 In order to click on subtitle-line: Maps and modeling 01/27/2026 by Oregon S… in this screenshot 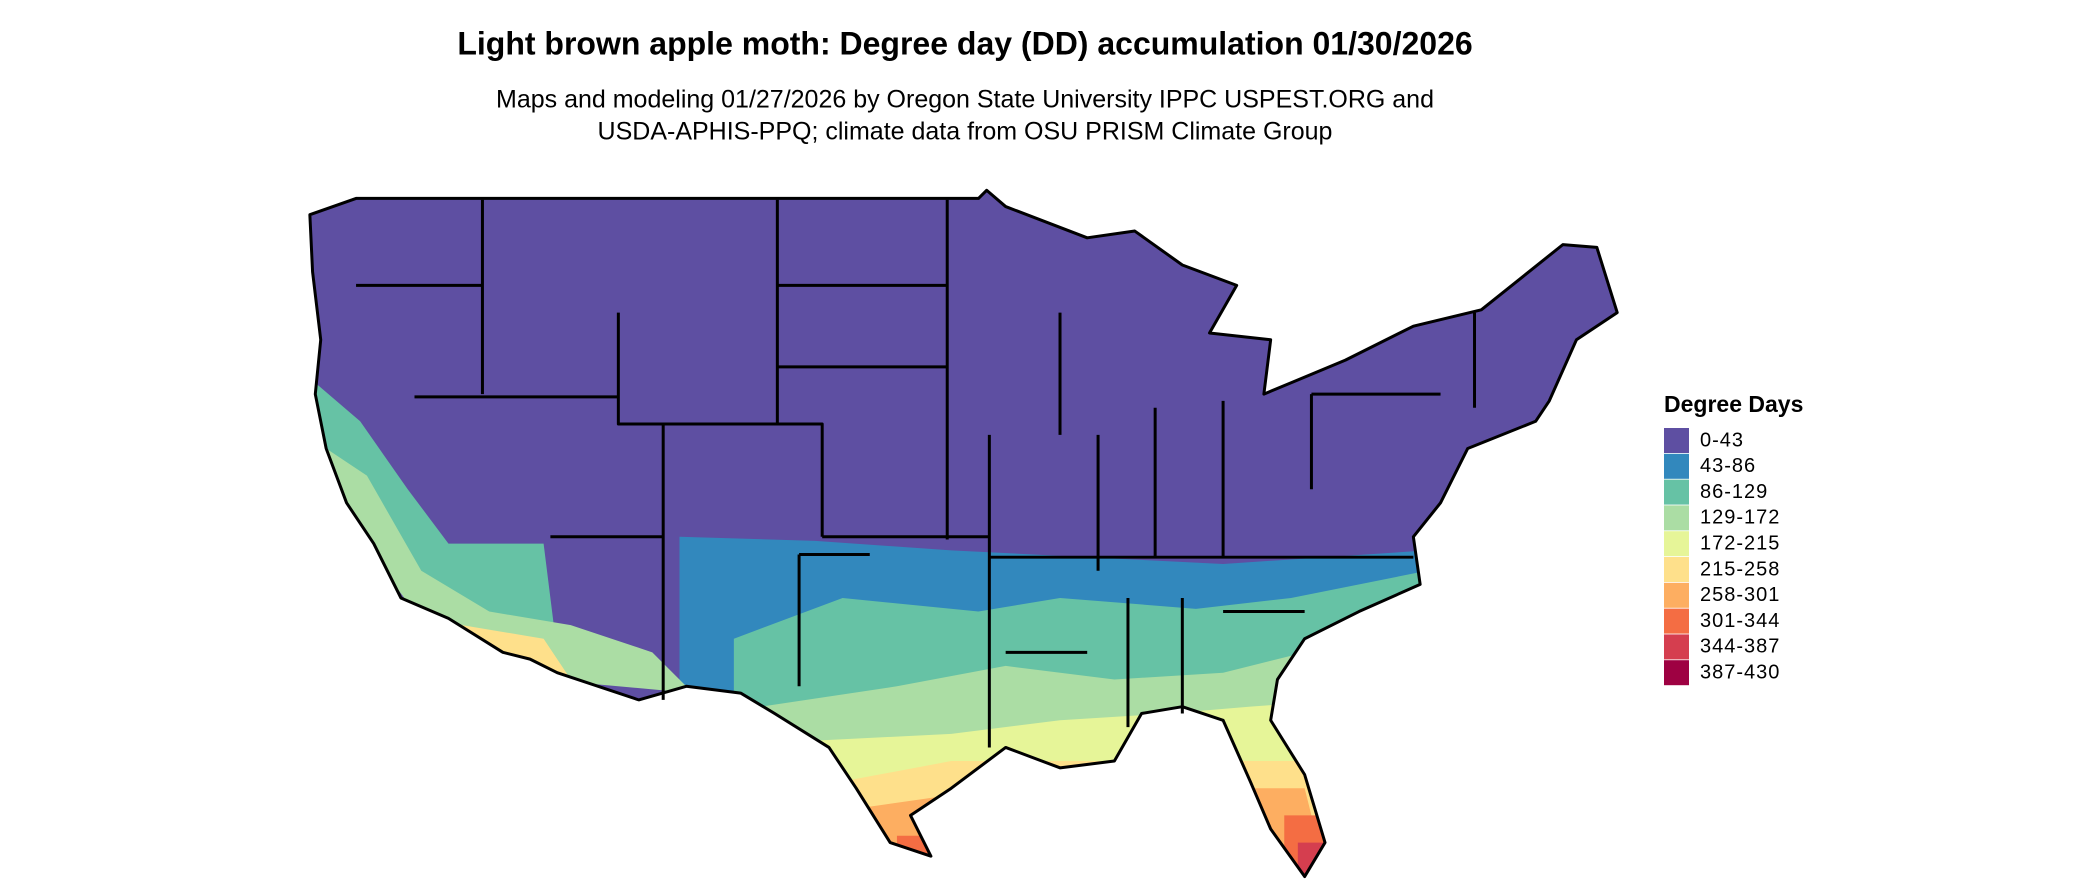, I will do `click(965, 100)`.